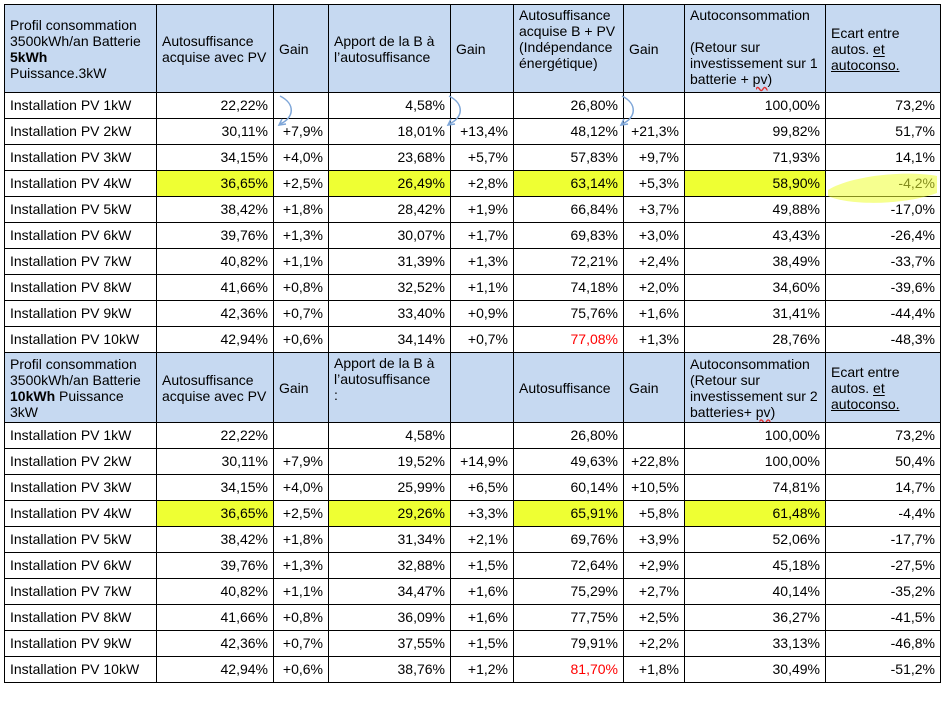  What do you see at coordinates (482, 591) in the screenshot?
I see `cell-gain-2: +1,6%` at bounding box center [482, 591].